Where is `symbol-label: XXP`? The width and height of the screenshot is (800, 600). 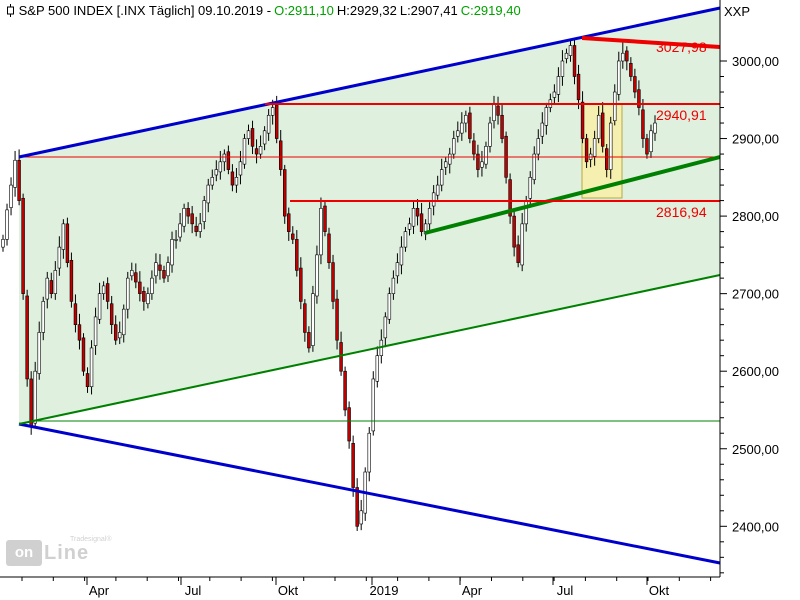
symbol-label: XXP is located at coordinates (737, 11).